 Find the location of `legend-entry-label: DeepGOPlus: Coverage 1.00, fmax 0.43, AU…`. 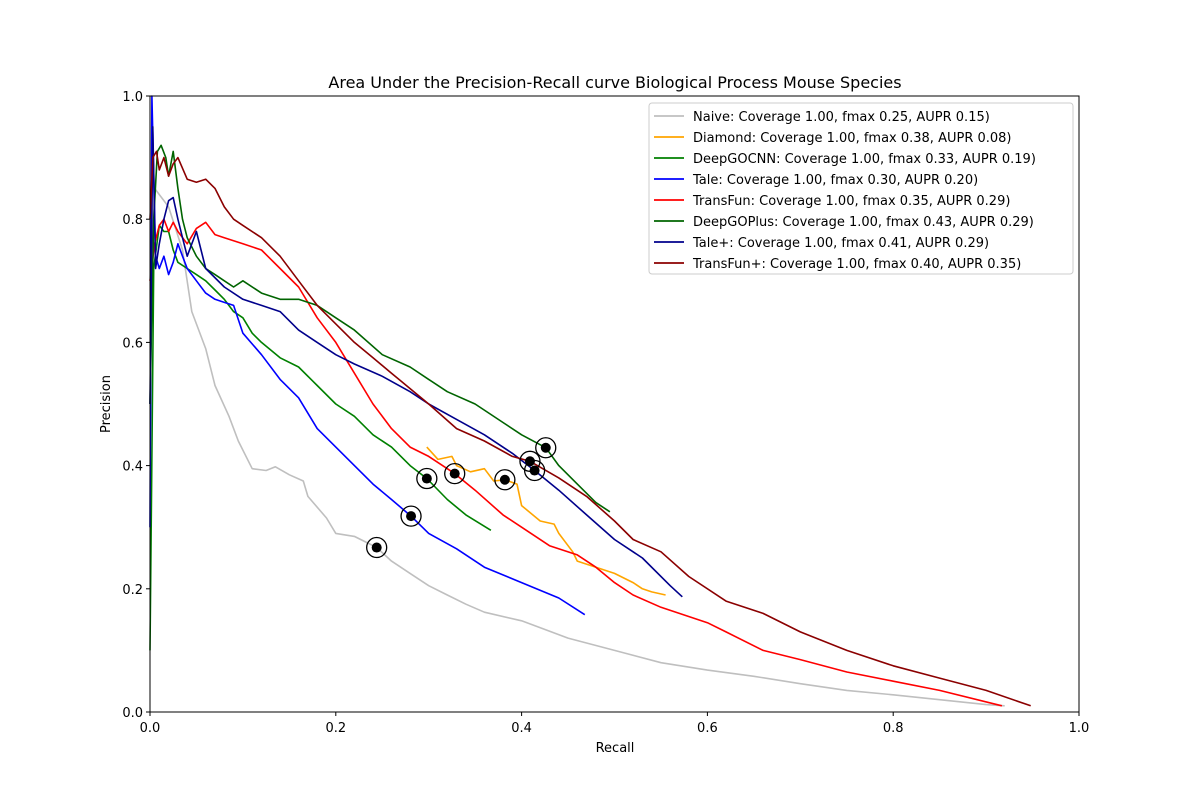

legend-entry-label: DeepGOPlus: Coverage 1.00, fmax 0.43, AU… is located at coordinates (863, 222).